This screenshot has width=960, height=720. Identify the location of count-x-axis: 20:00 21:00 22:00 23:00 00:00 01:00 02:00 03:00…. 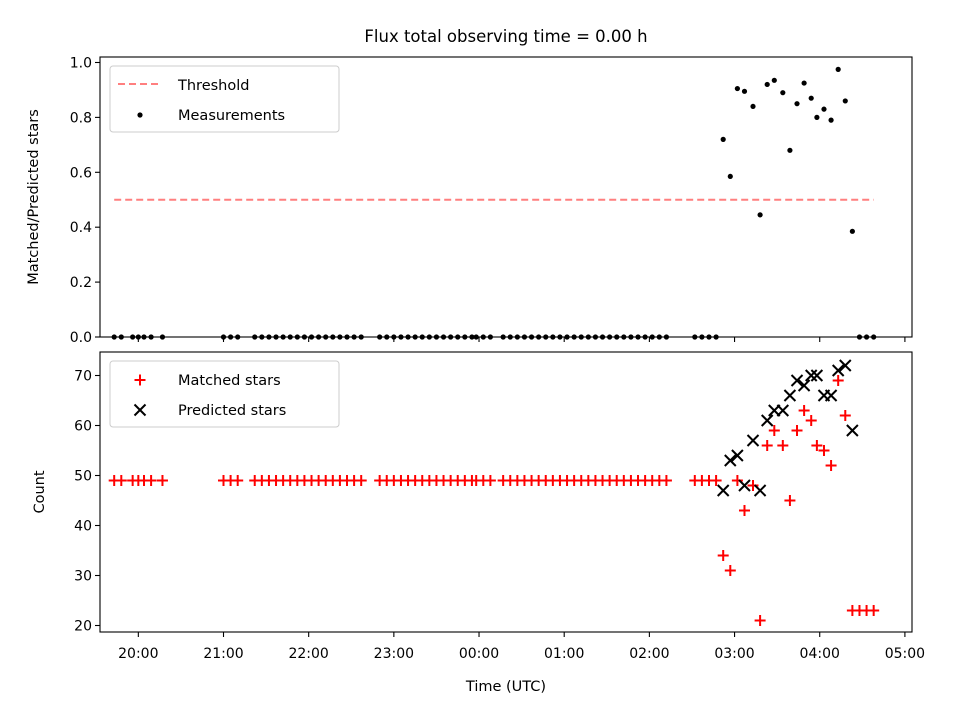
(521, 647).